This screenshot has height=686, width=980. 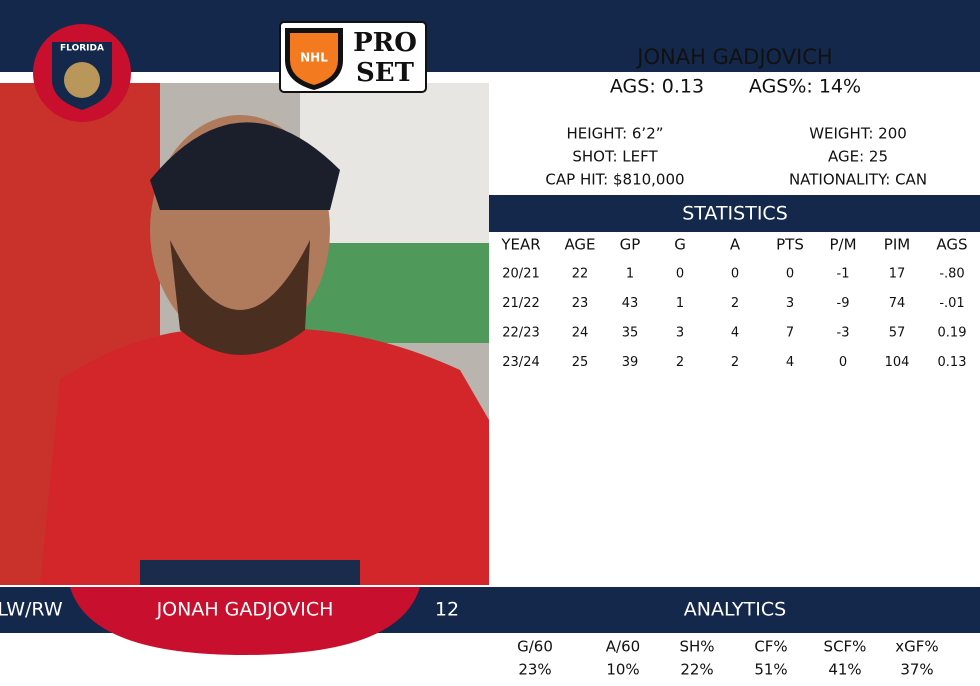 What do you see at coordinates (790, 333) in the screenshot?
I see `stats-cell: 7` at bounding box center [790, 333].